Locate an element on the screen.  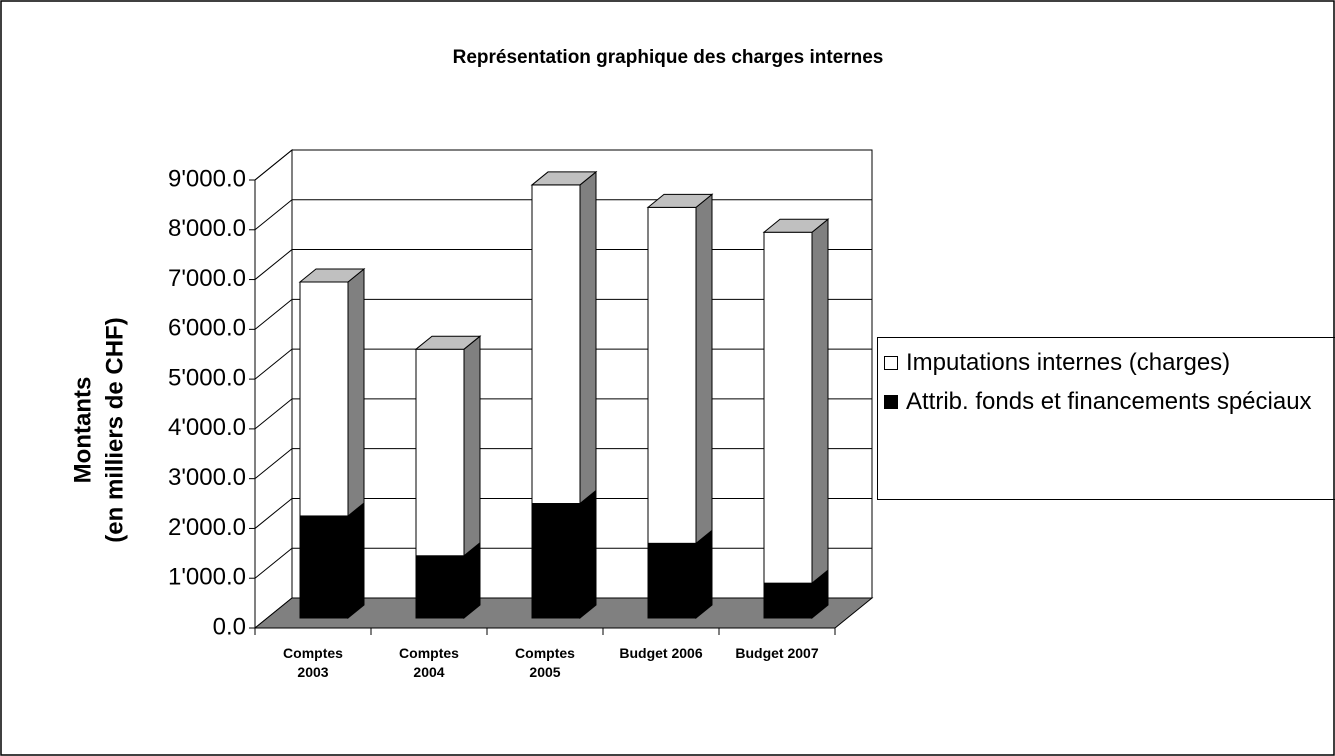
legend-item: Imputations internes (charges) is located at coordinates (1106, 362).